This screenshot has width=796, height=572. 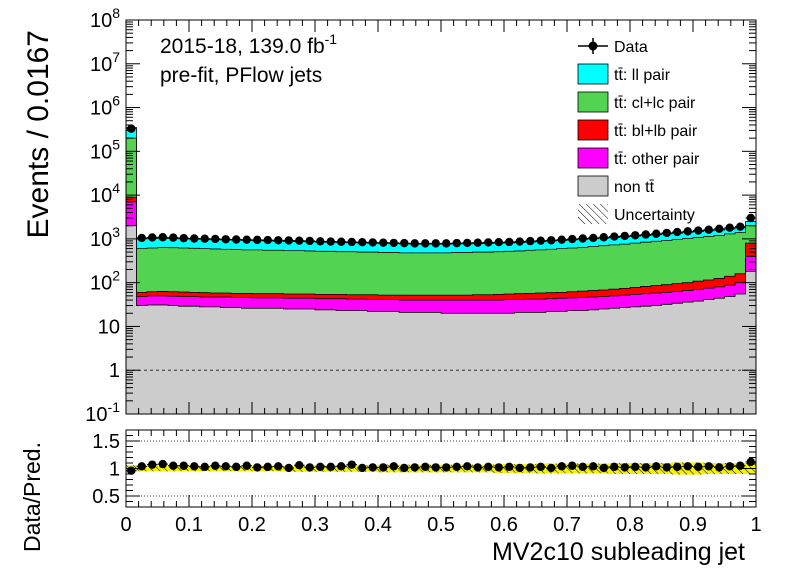 I want to click on y-tick-label: 10⁶, so click(x=105, y=106).